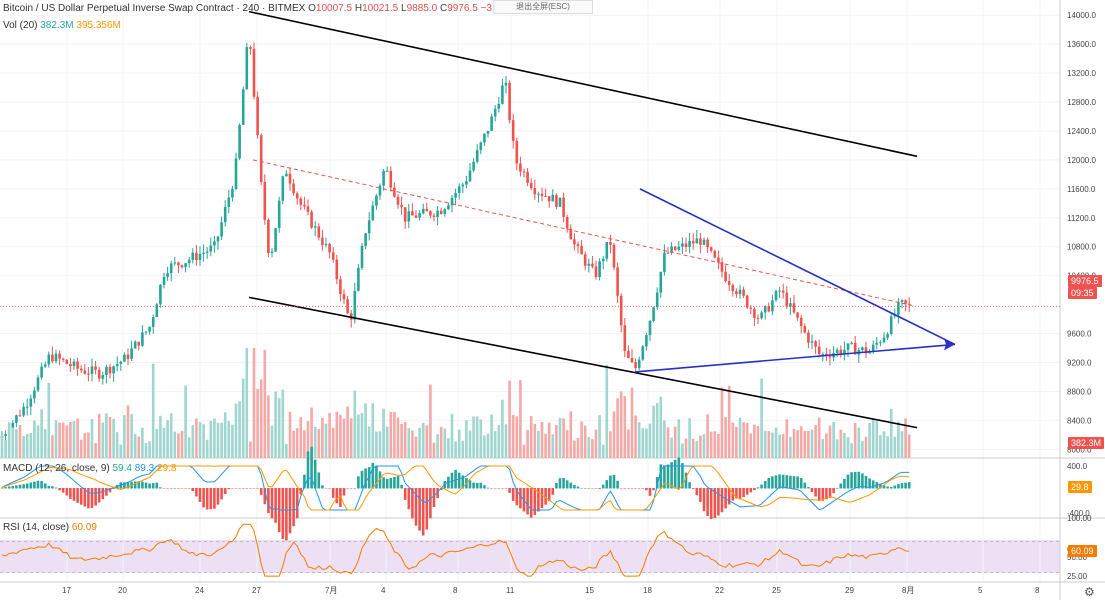  I want to click on price-tick-label: 12800.0, so click(1081, 102).